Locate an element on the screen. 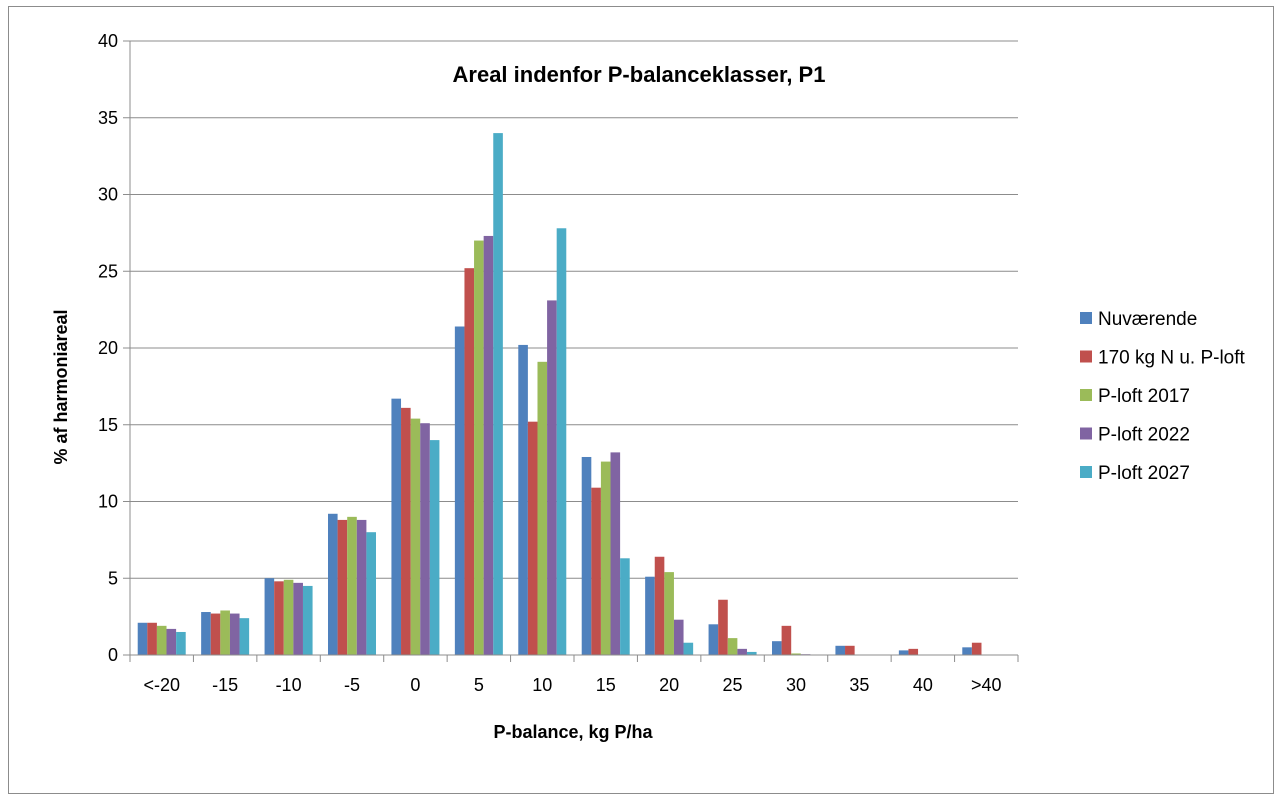  y-tick-label: 10 is located at coordinates (108, 502).